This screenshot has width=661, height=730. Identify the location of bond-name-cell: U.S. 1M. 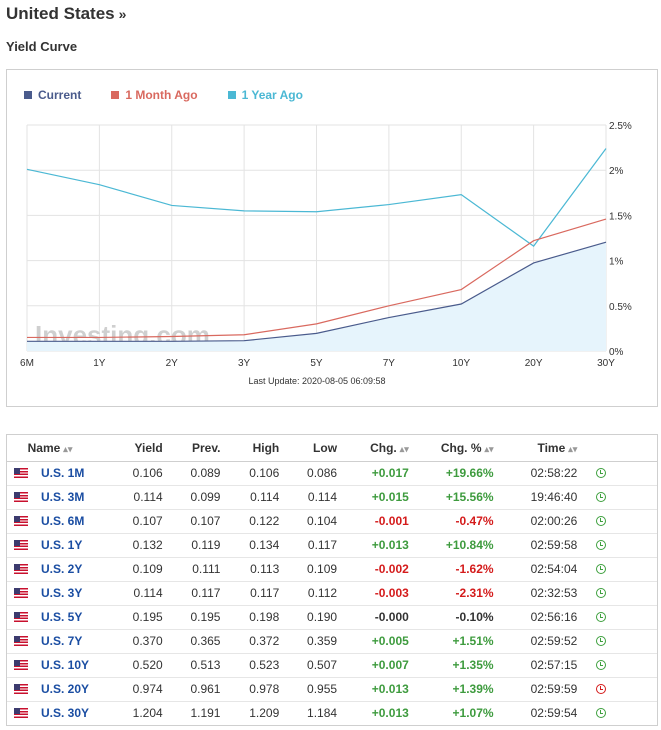
(50, 473).